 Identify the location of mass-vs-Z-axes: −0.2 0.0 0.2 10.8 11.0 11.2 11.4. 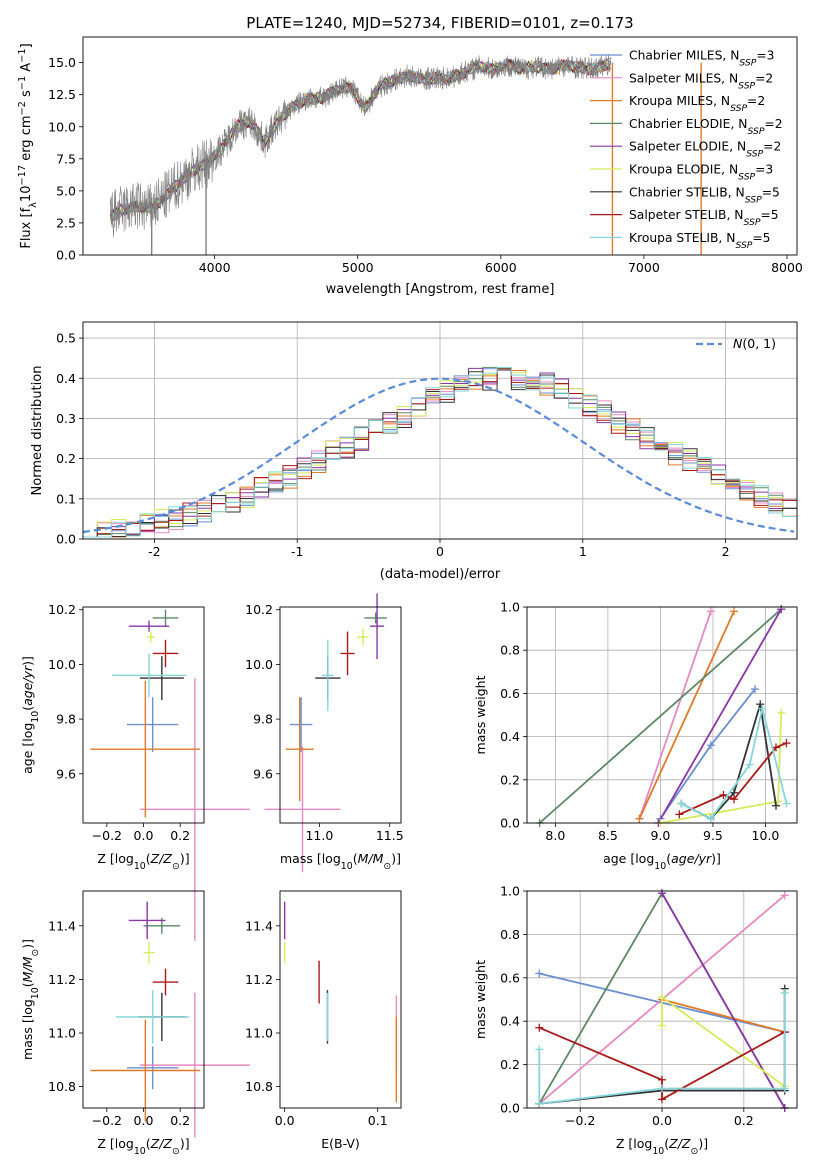
(119, 1023).